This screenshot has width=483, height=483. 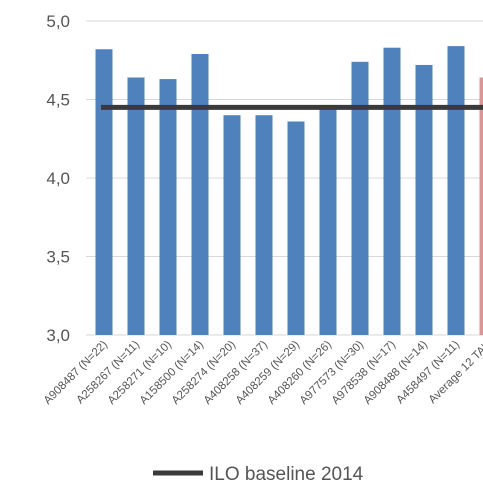 I want to click on y-tick-label: 4,0, so click(x=58, y=178).